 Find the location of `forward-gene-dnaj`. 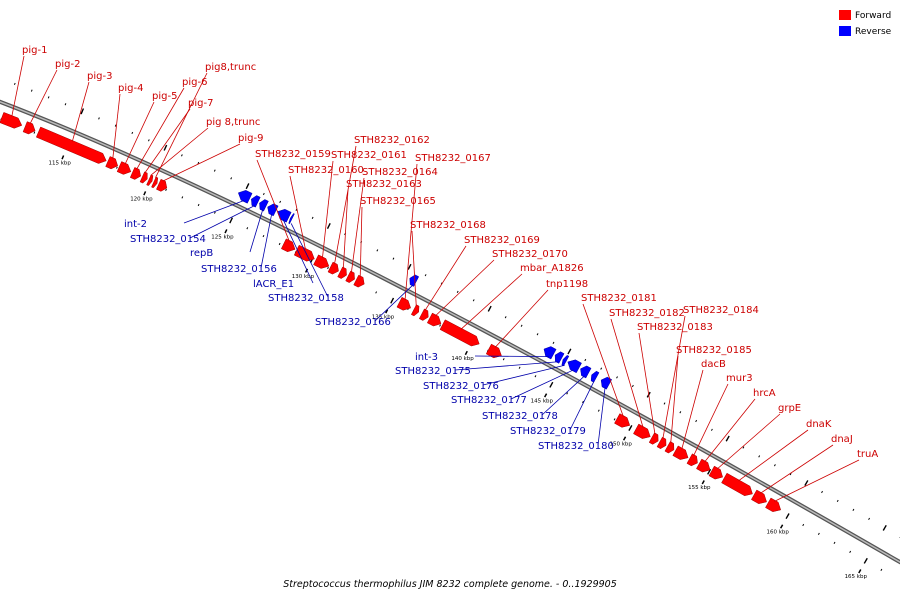

forward-gene-dnaj is located at coordinates (759, 496).